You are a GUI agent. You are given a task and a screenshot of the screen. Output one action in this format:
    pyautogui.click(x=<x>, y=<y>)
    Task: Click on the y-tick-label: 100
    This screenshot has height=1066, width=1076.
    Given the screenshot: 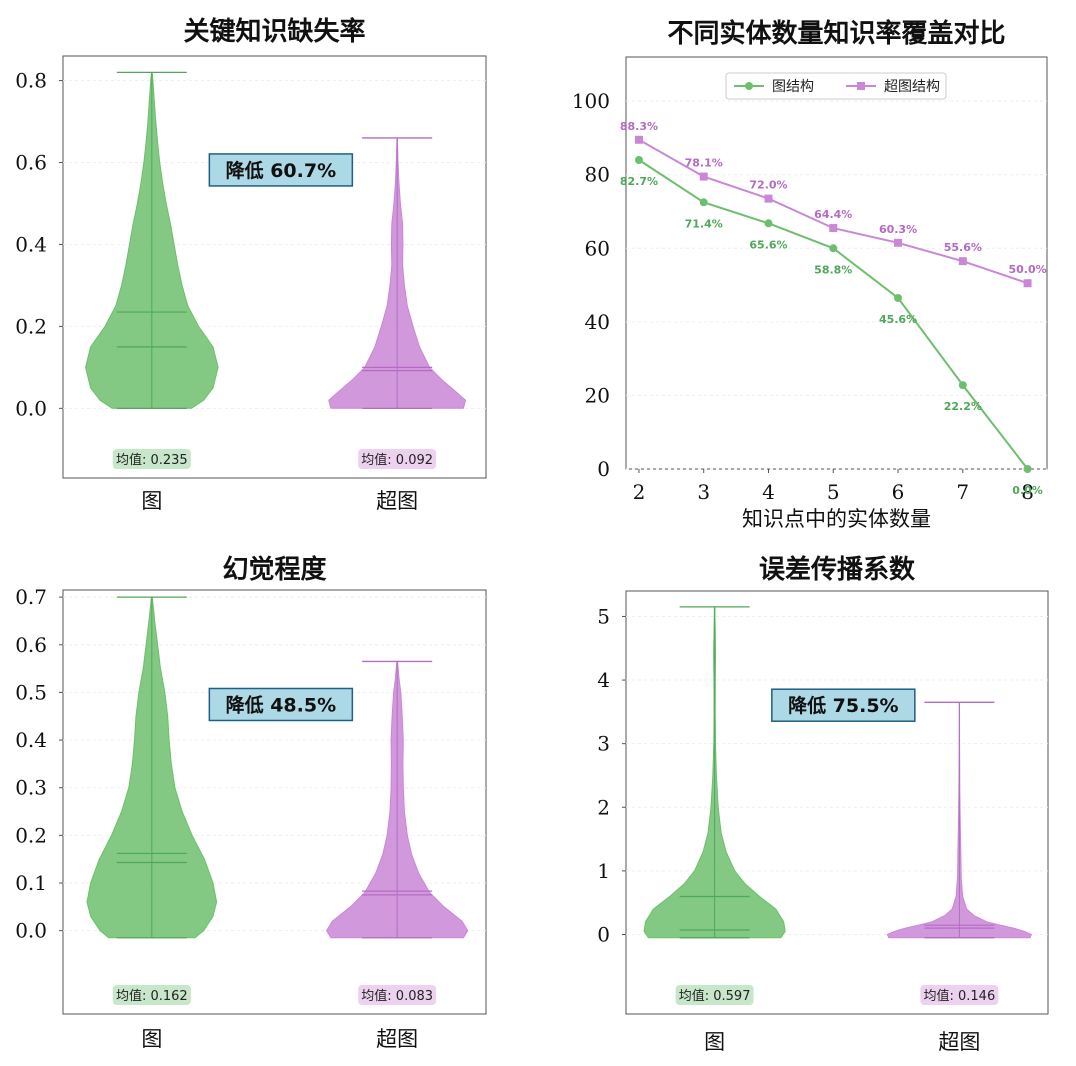 What is the action you would take?
    pyautogui.click(x=591, y=101)
    